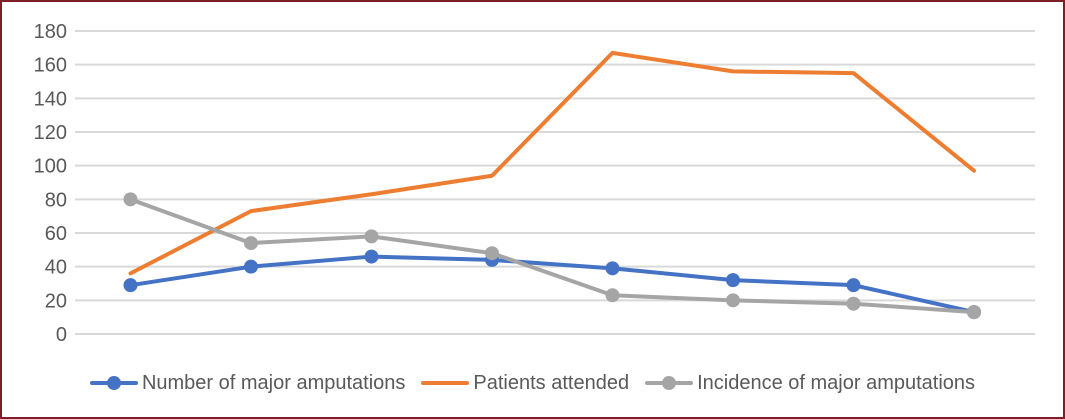 This screenshot has height=419, width=1065. Describe the element at coordinates (551, 383) in the screenshot. I see `legend-label: Patients attended` at that location.